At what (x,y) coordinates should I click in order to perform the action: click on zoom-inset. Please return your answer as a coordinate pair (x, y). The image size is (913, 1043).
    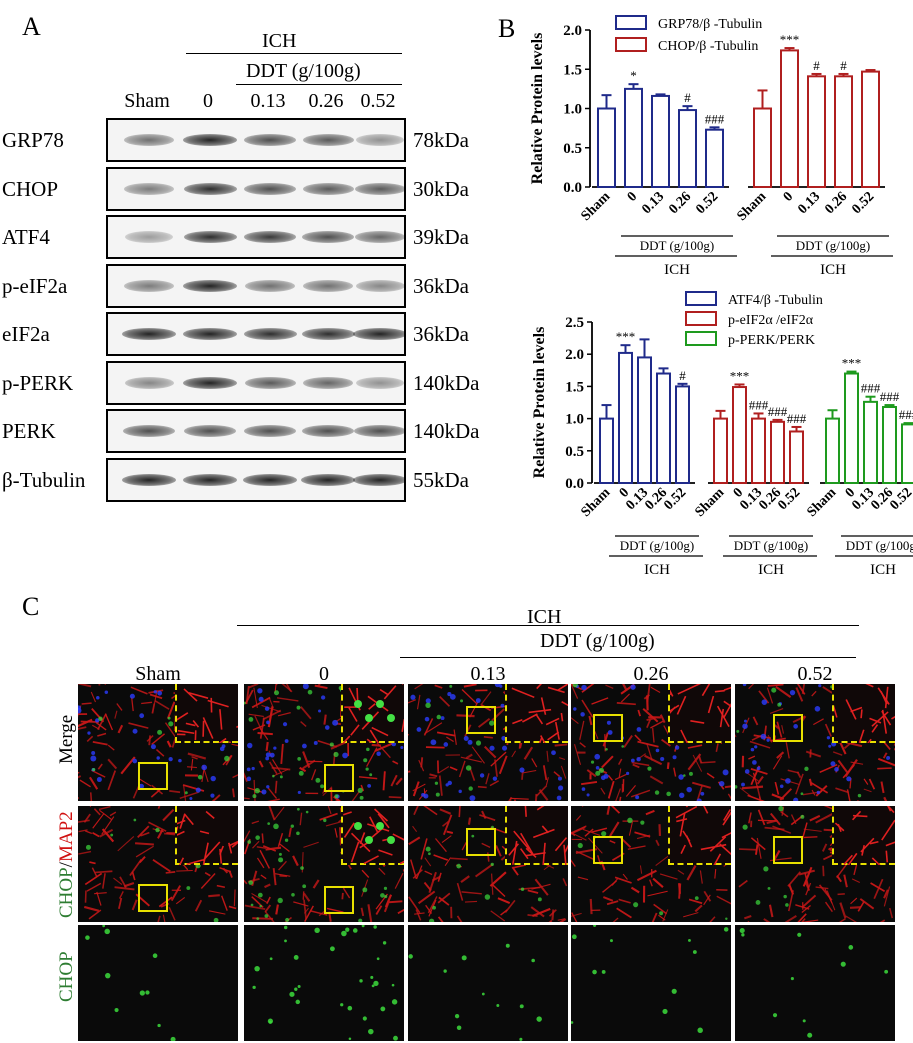
    Looking at the image, I should click on (536, 713).